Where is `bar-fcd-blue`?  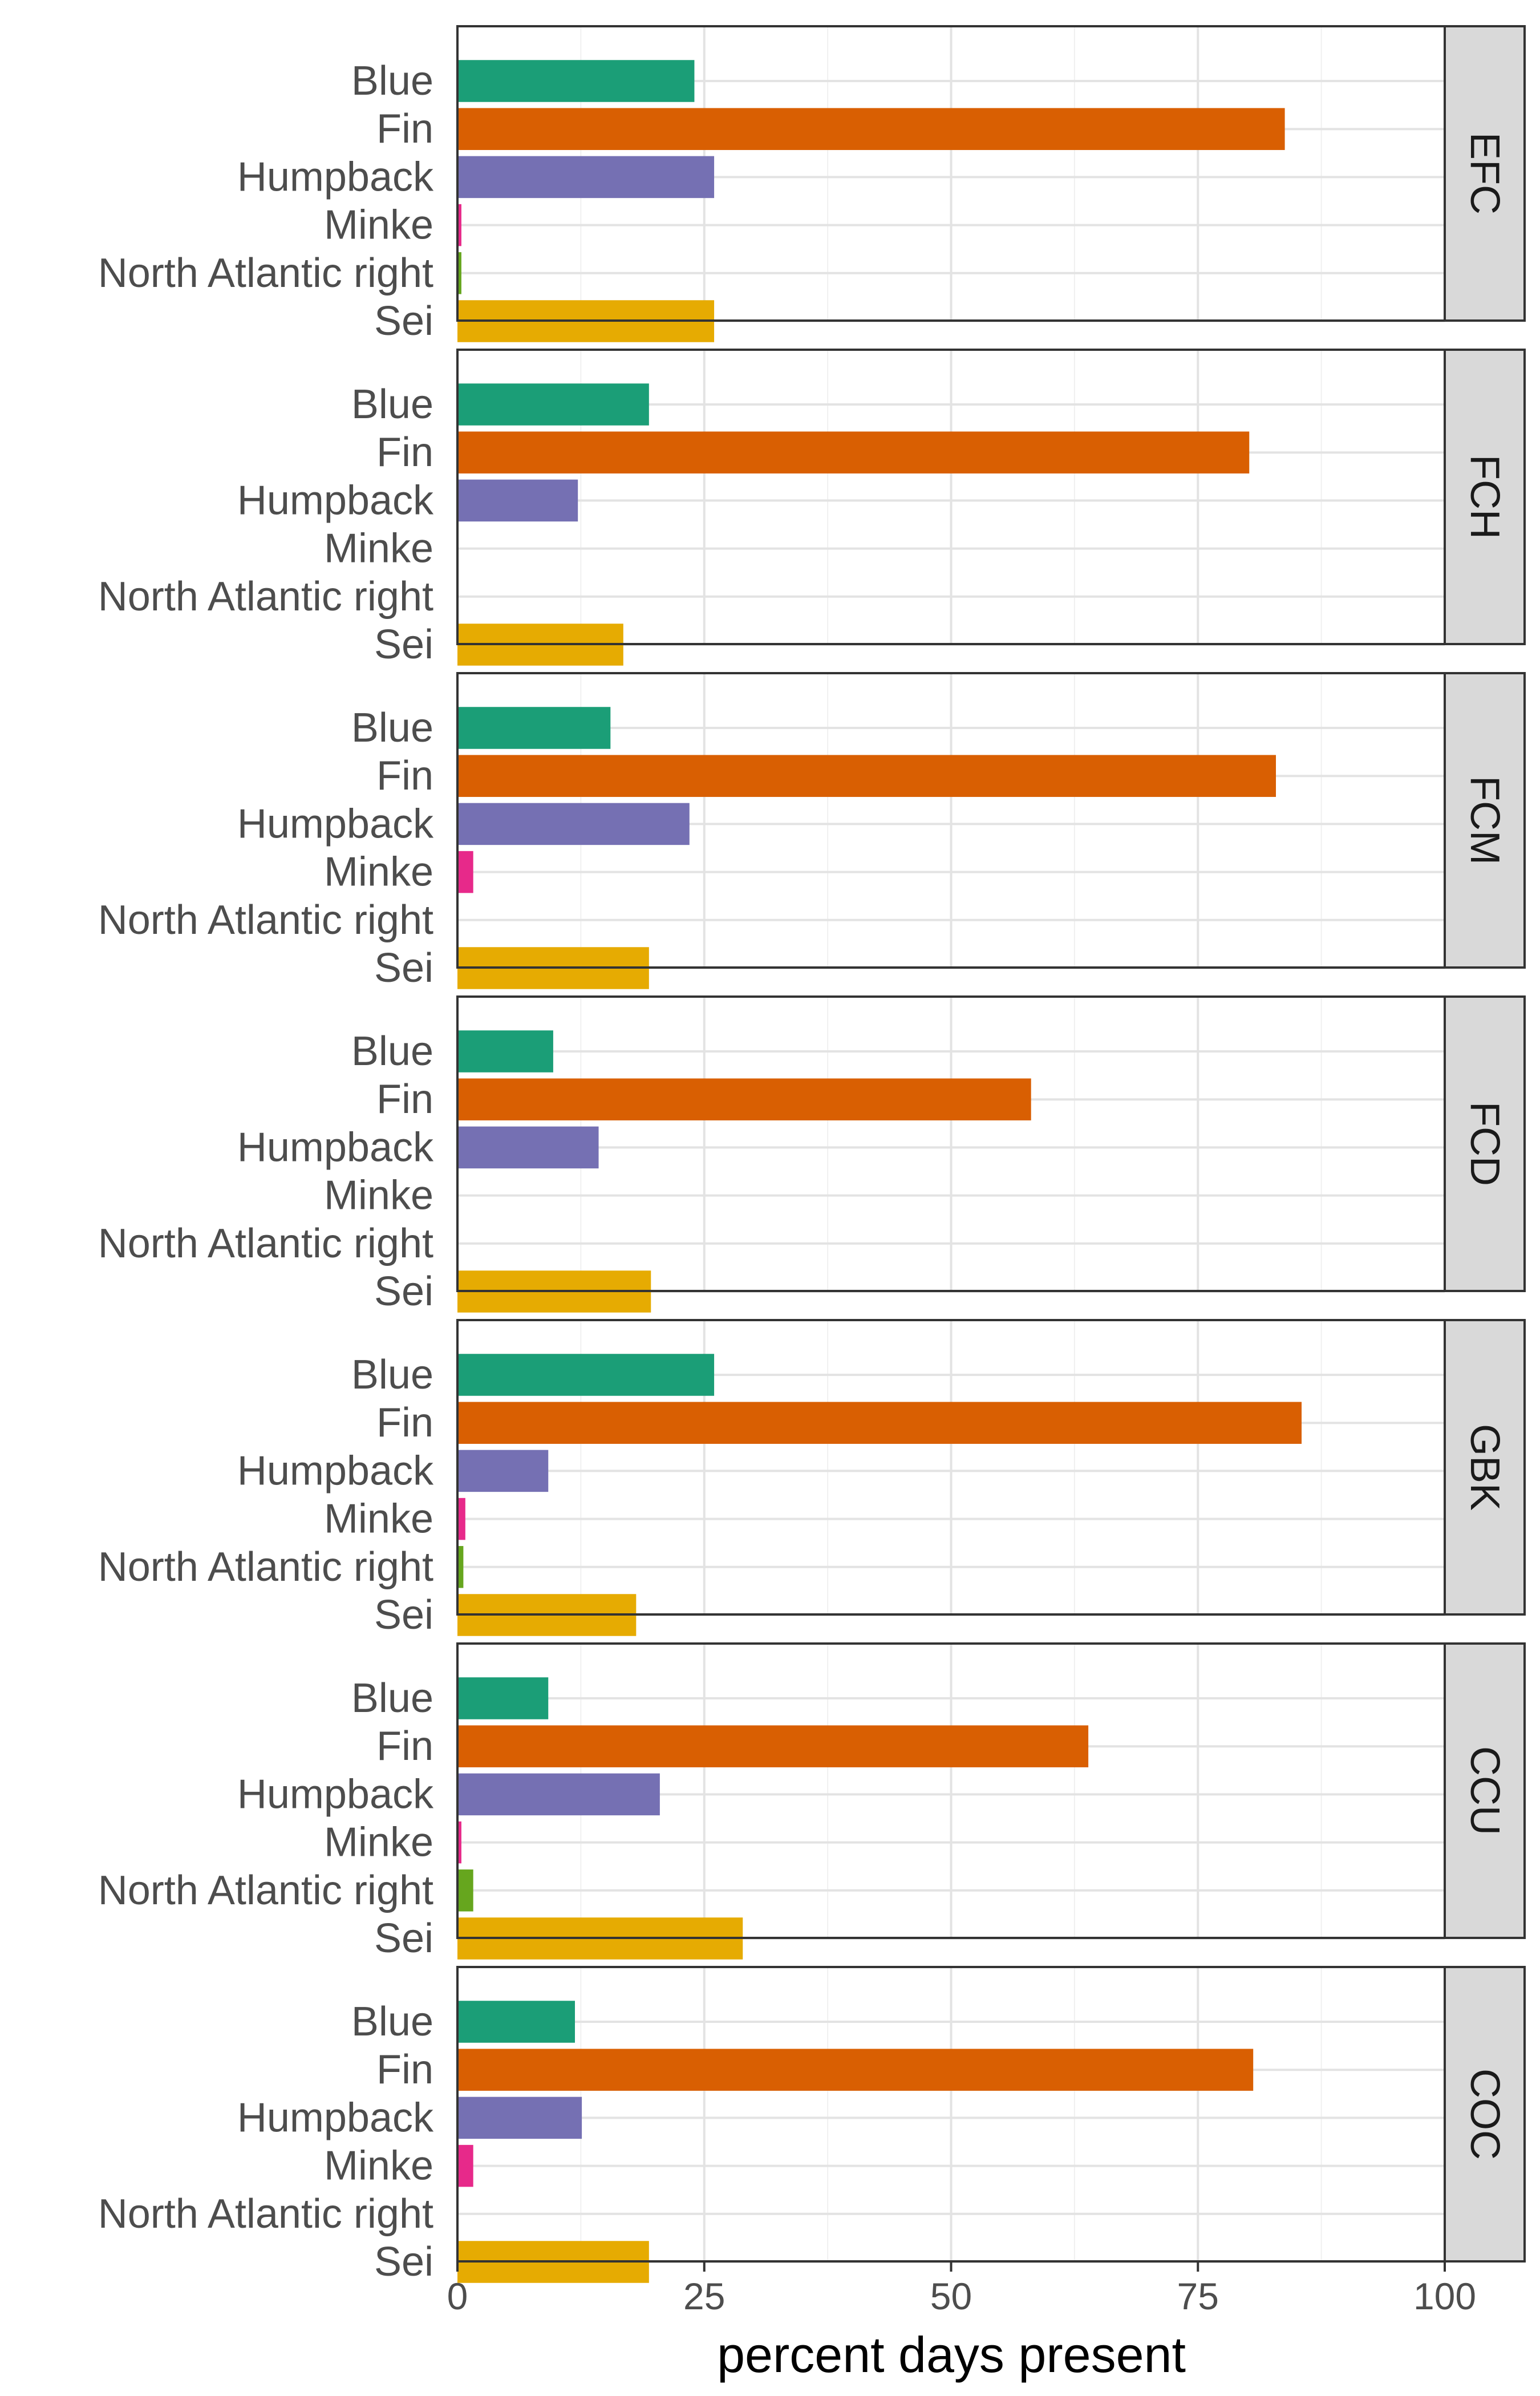
bar-fcd-blue is located at coordinates (505, 1051).